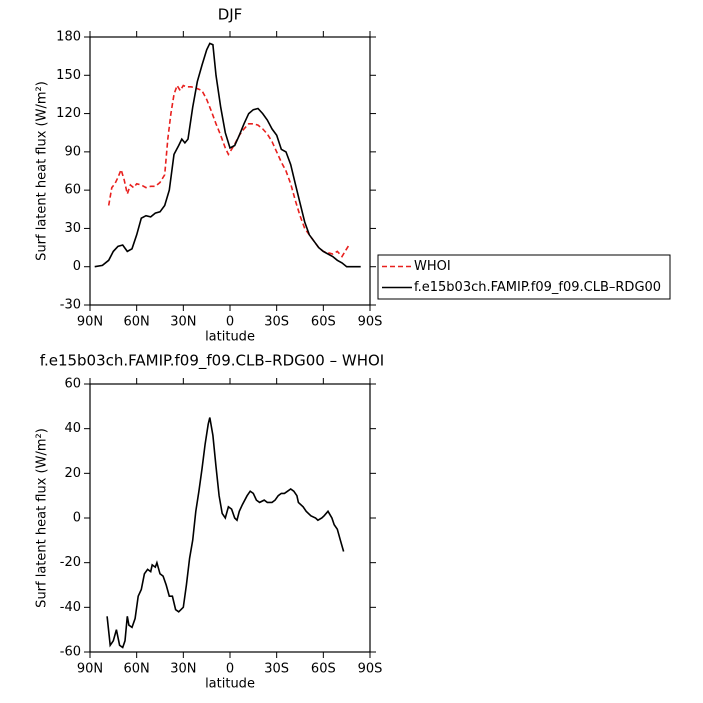 The width and height of the screenshot is (703, 703). I want to click on y-tick-label: 120, so click(68, 113).